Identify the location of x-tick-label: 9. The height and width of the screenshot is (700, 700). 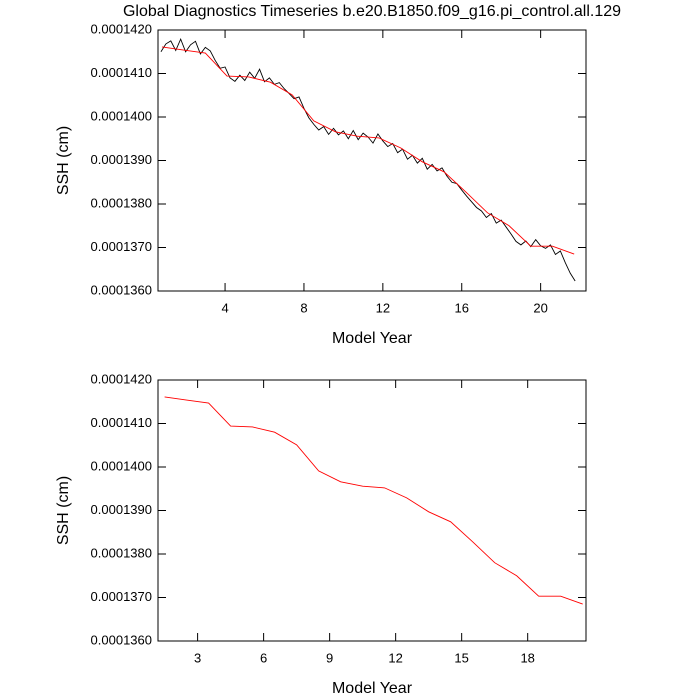
(329, 657).